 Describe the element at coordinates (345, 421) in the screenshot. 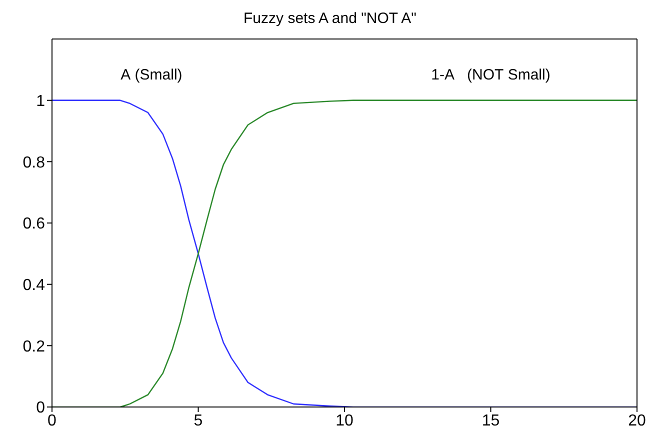

I see `x-tick-label: 10` at that location.